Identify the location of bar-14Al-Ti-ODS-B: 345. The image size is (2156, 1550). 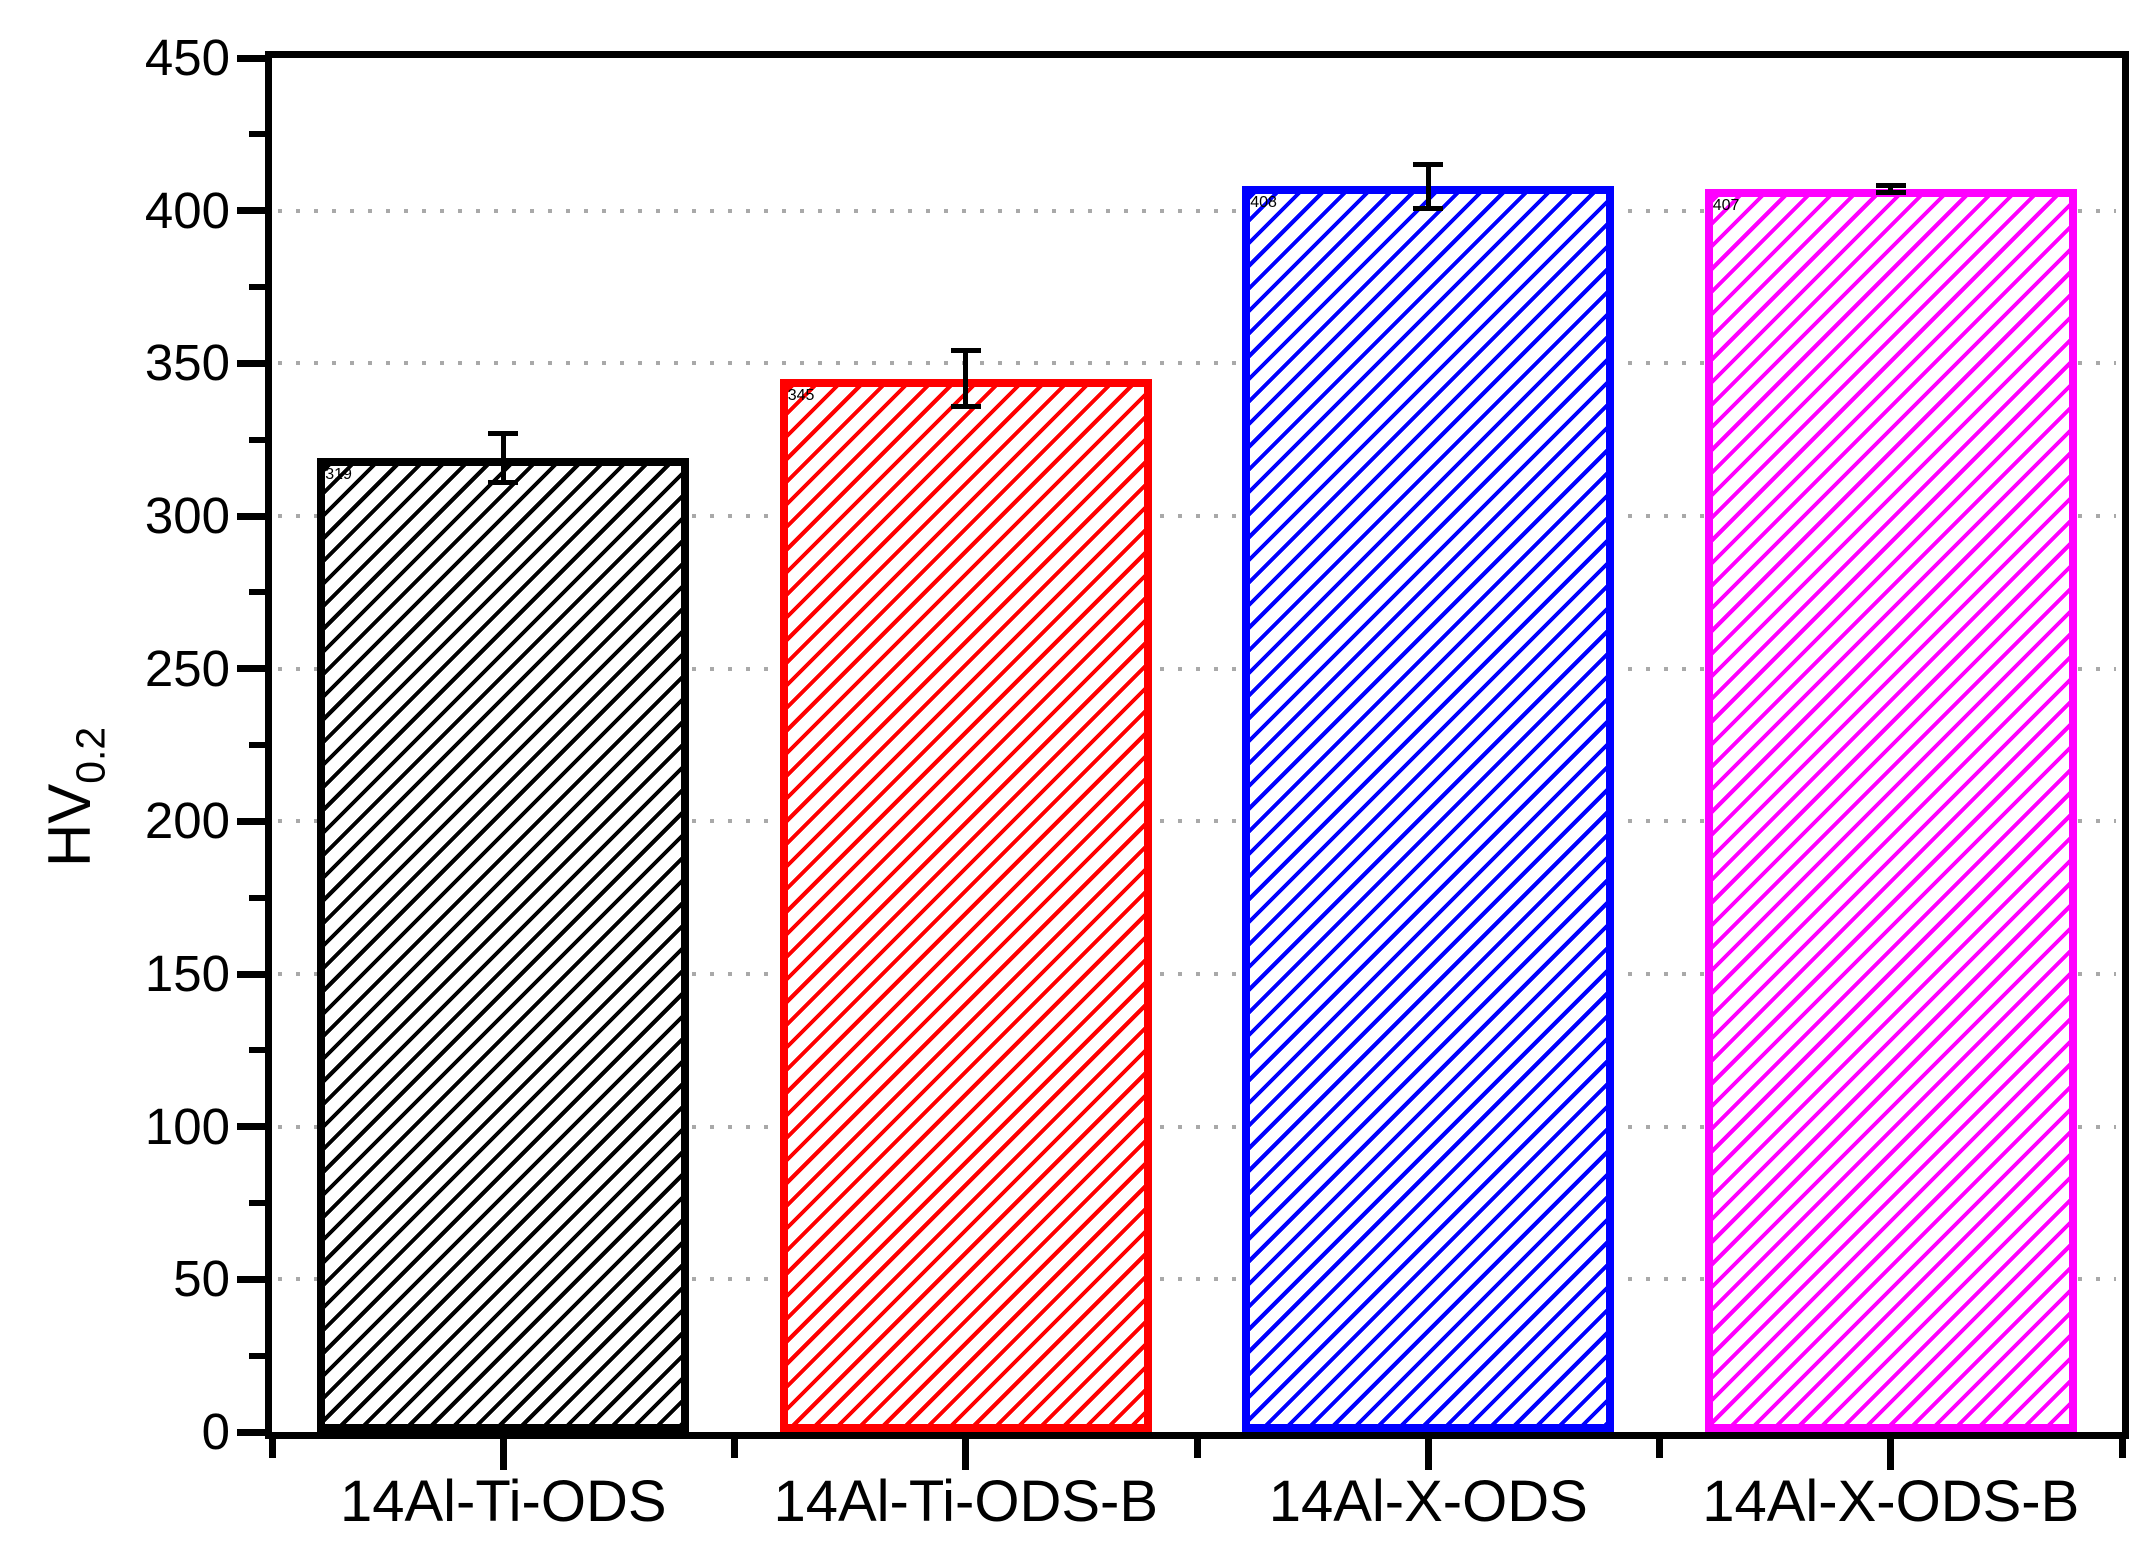
(965, 905).